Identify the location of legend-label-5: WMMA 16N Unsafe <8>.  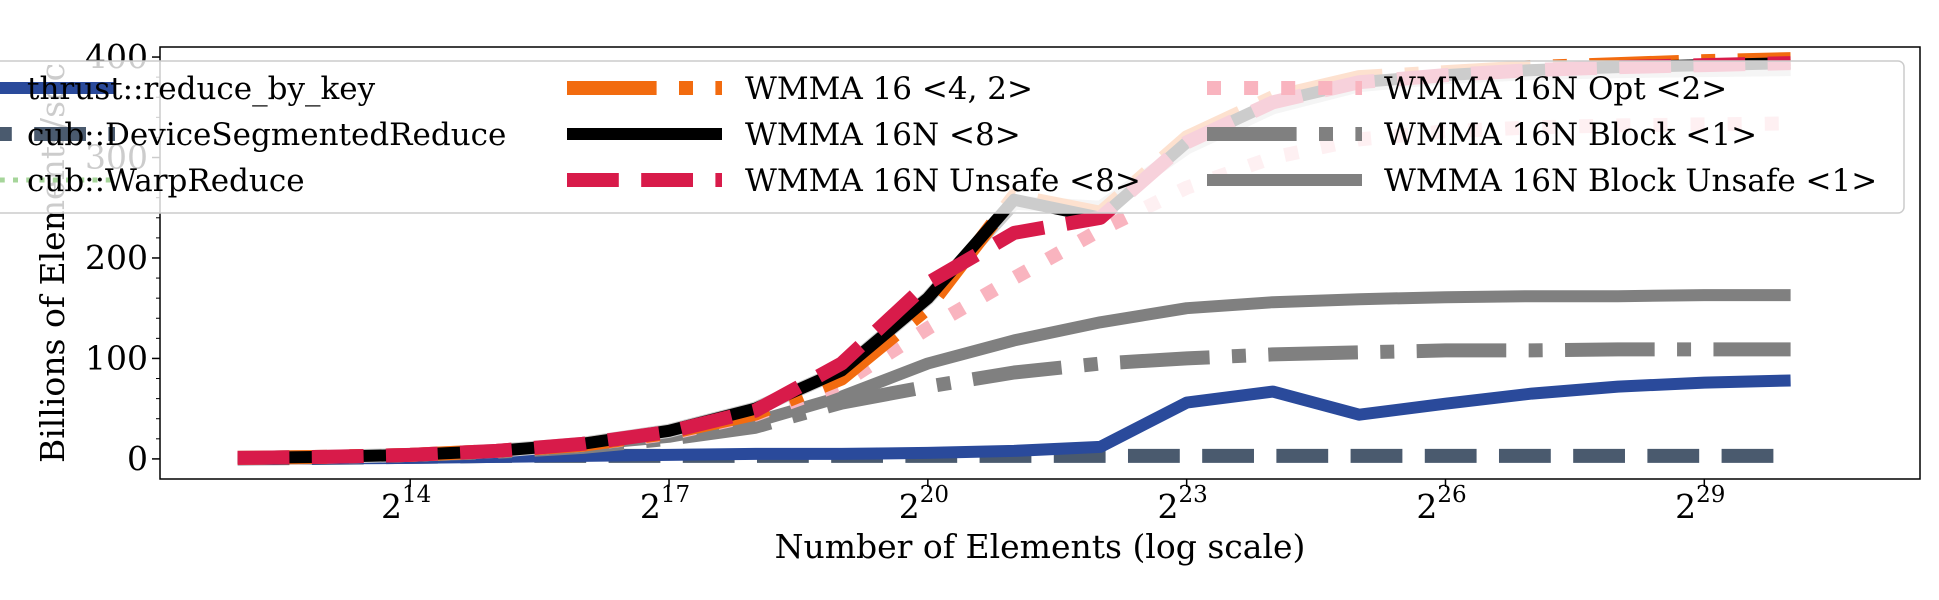
(943, 181).